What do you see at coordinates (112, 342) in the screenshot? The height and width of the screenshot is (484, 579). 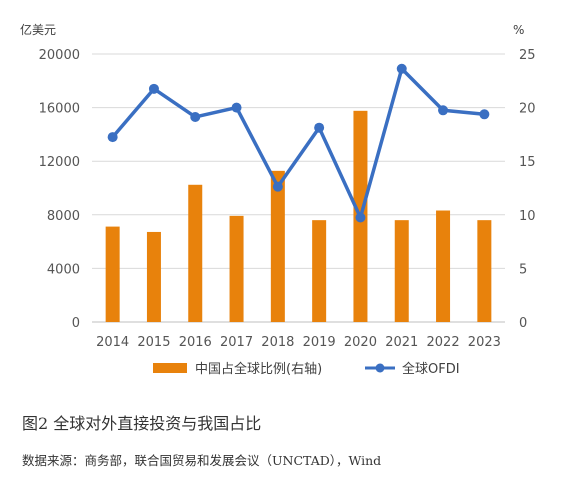 I see `x-axis-tick-label: 2014` at bounding box center [112, 342].